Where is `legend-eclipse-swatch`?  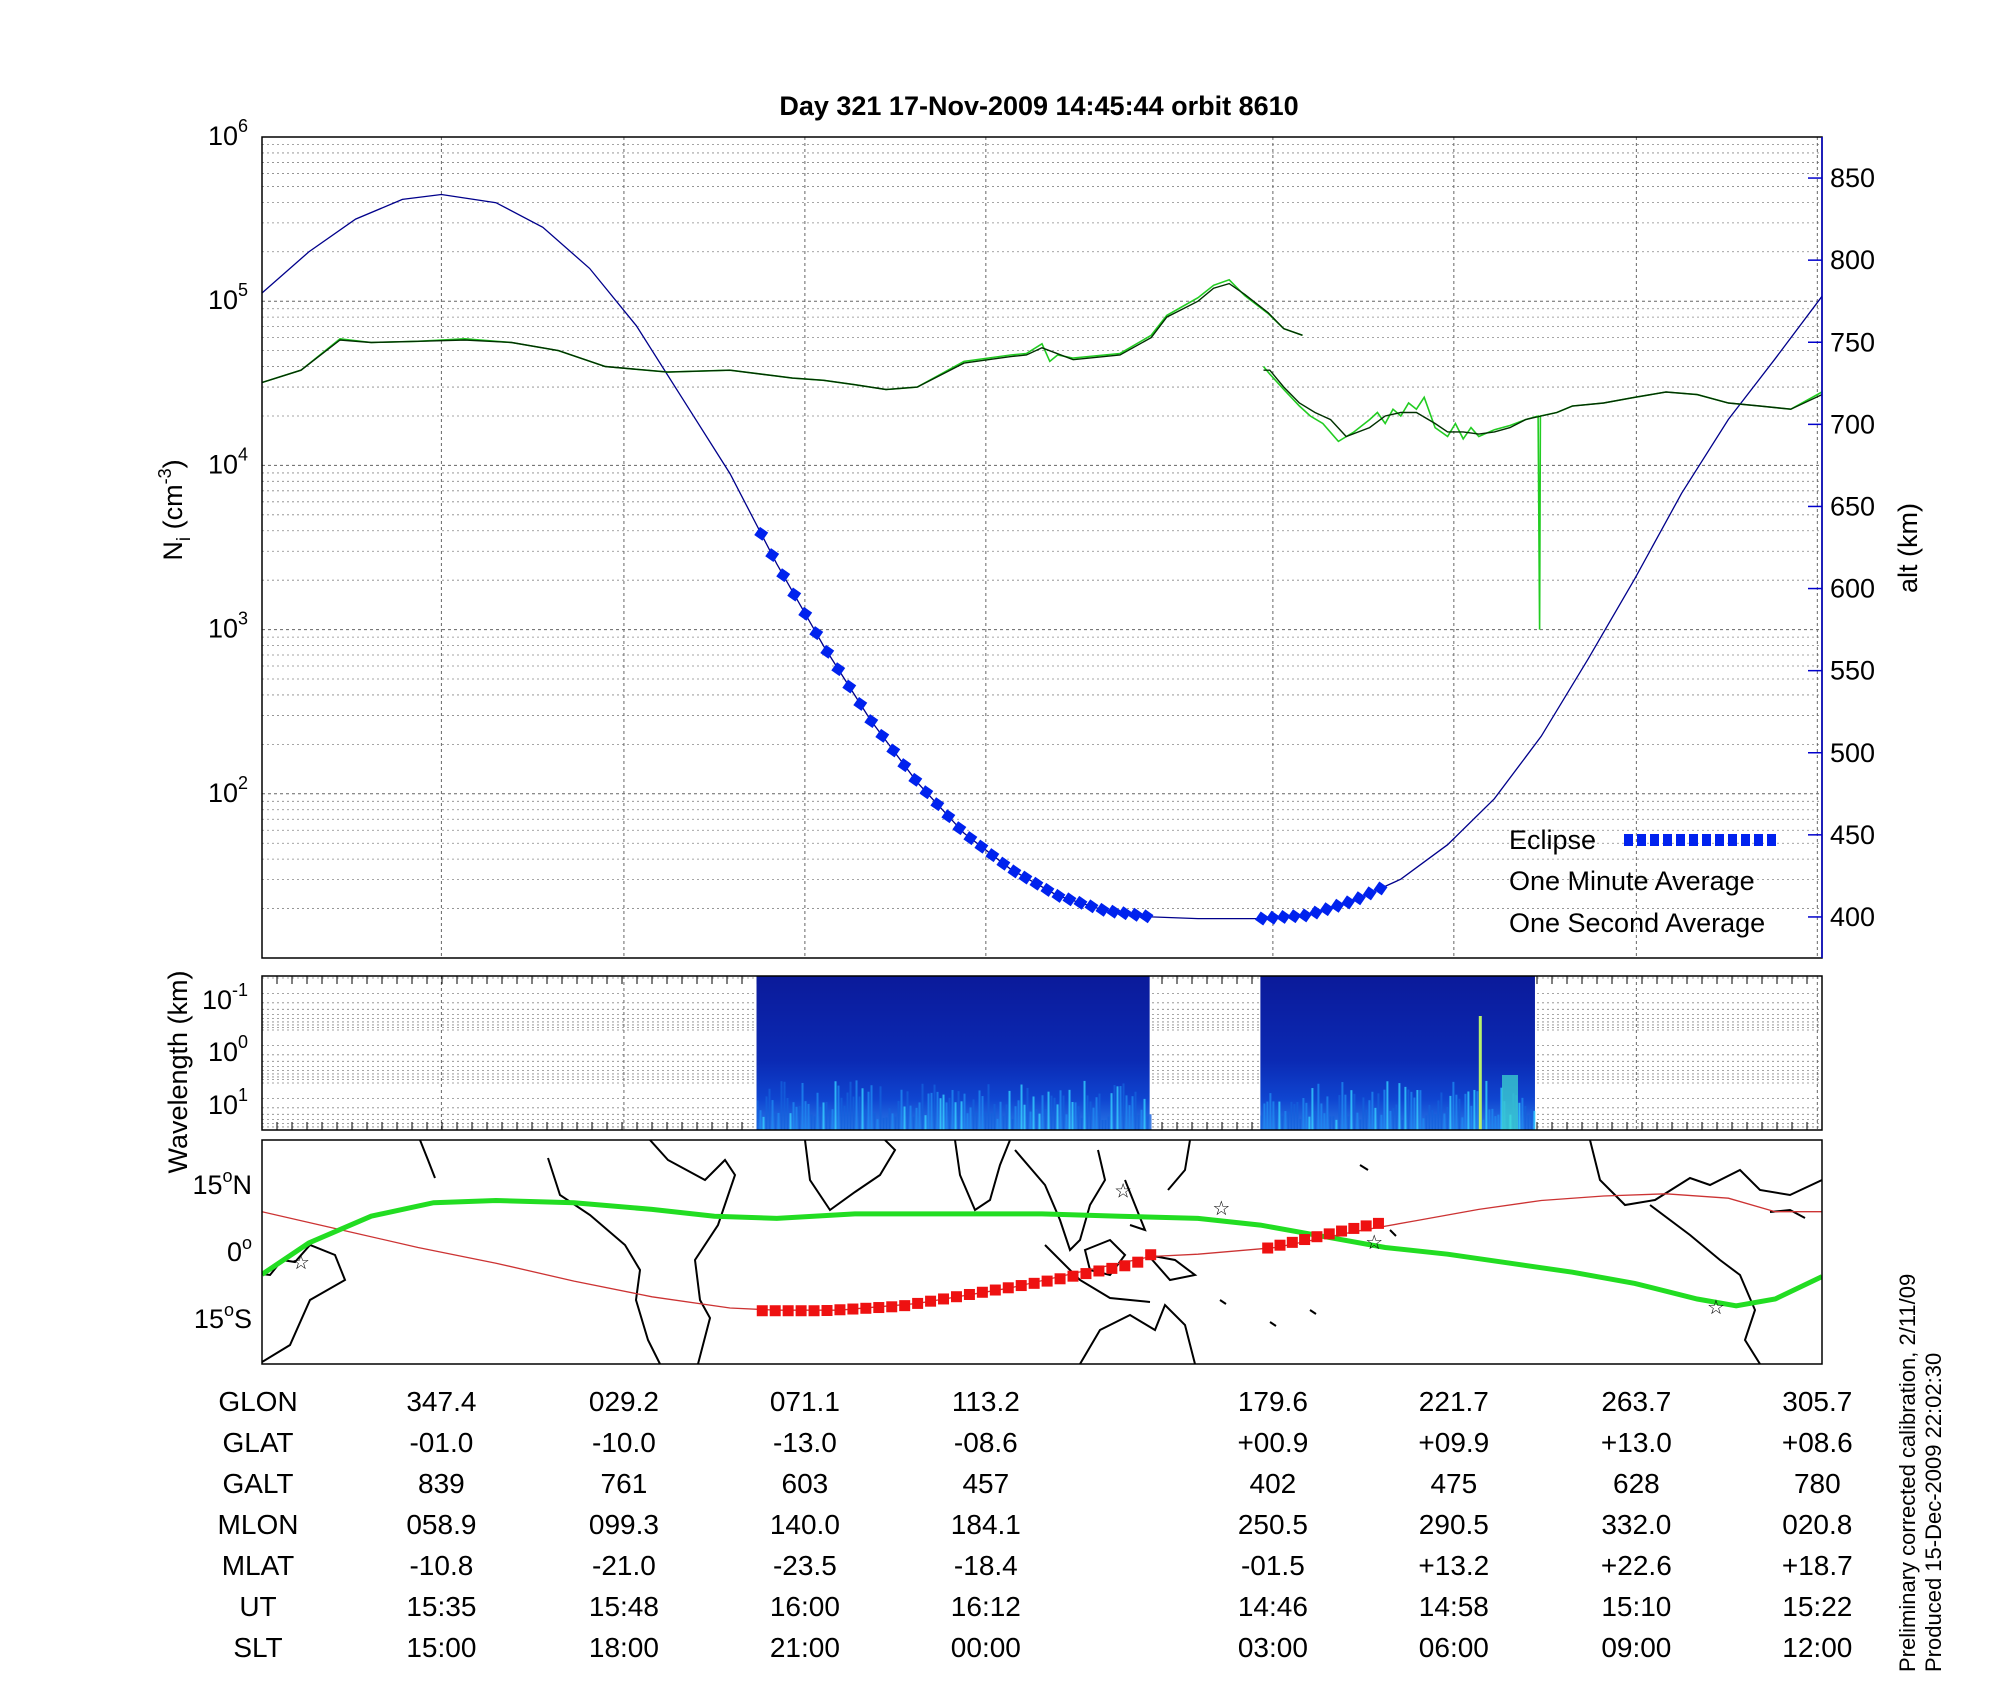 legend-eclipse-swatch is located at coordinates (1700, 840).